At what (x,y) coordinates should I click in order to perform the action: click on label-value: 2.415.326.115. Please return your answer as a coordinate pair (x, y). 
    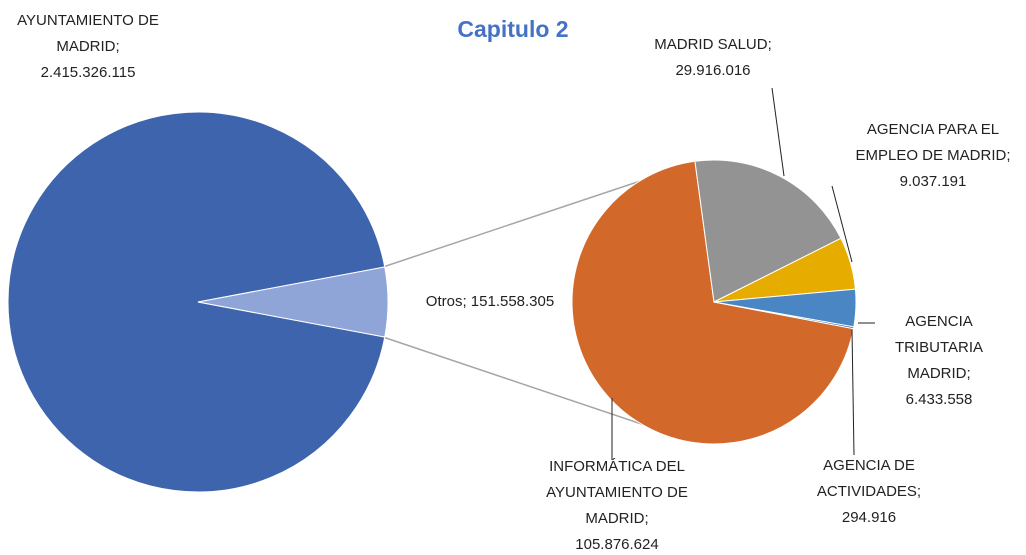
    Looking at the image, I should click on (88, 72).